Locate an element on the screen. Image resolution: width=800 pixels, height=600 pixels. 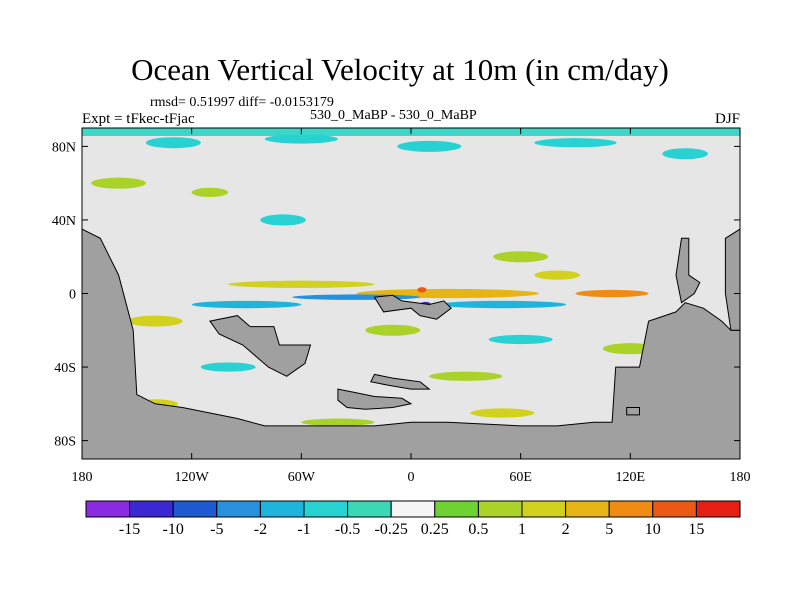
colorbar-label: -0.5 is located at coordinates (347, 529).